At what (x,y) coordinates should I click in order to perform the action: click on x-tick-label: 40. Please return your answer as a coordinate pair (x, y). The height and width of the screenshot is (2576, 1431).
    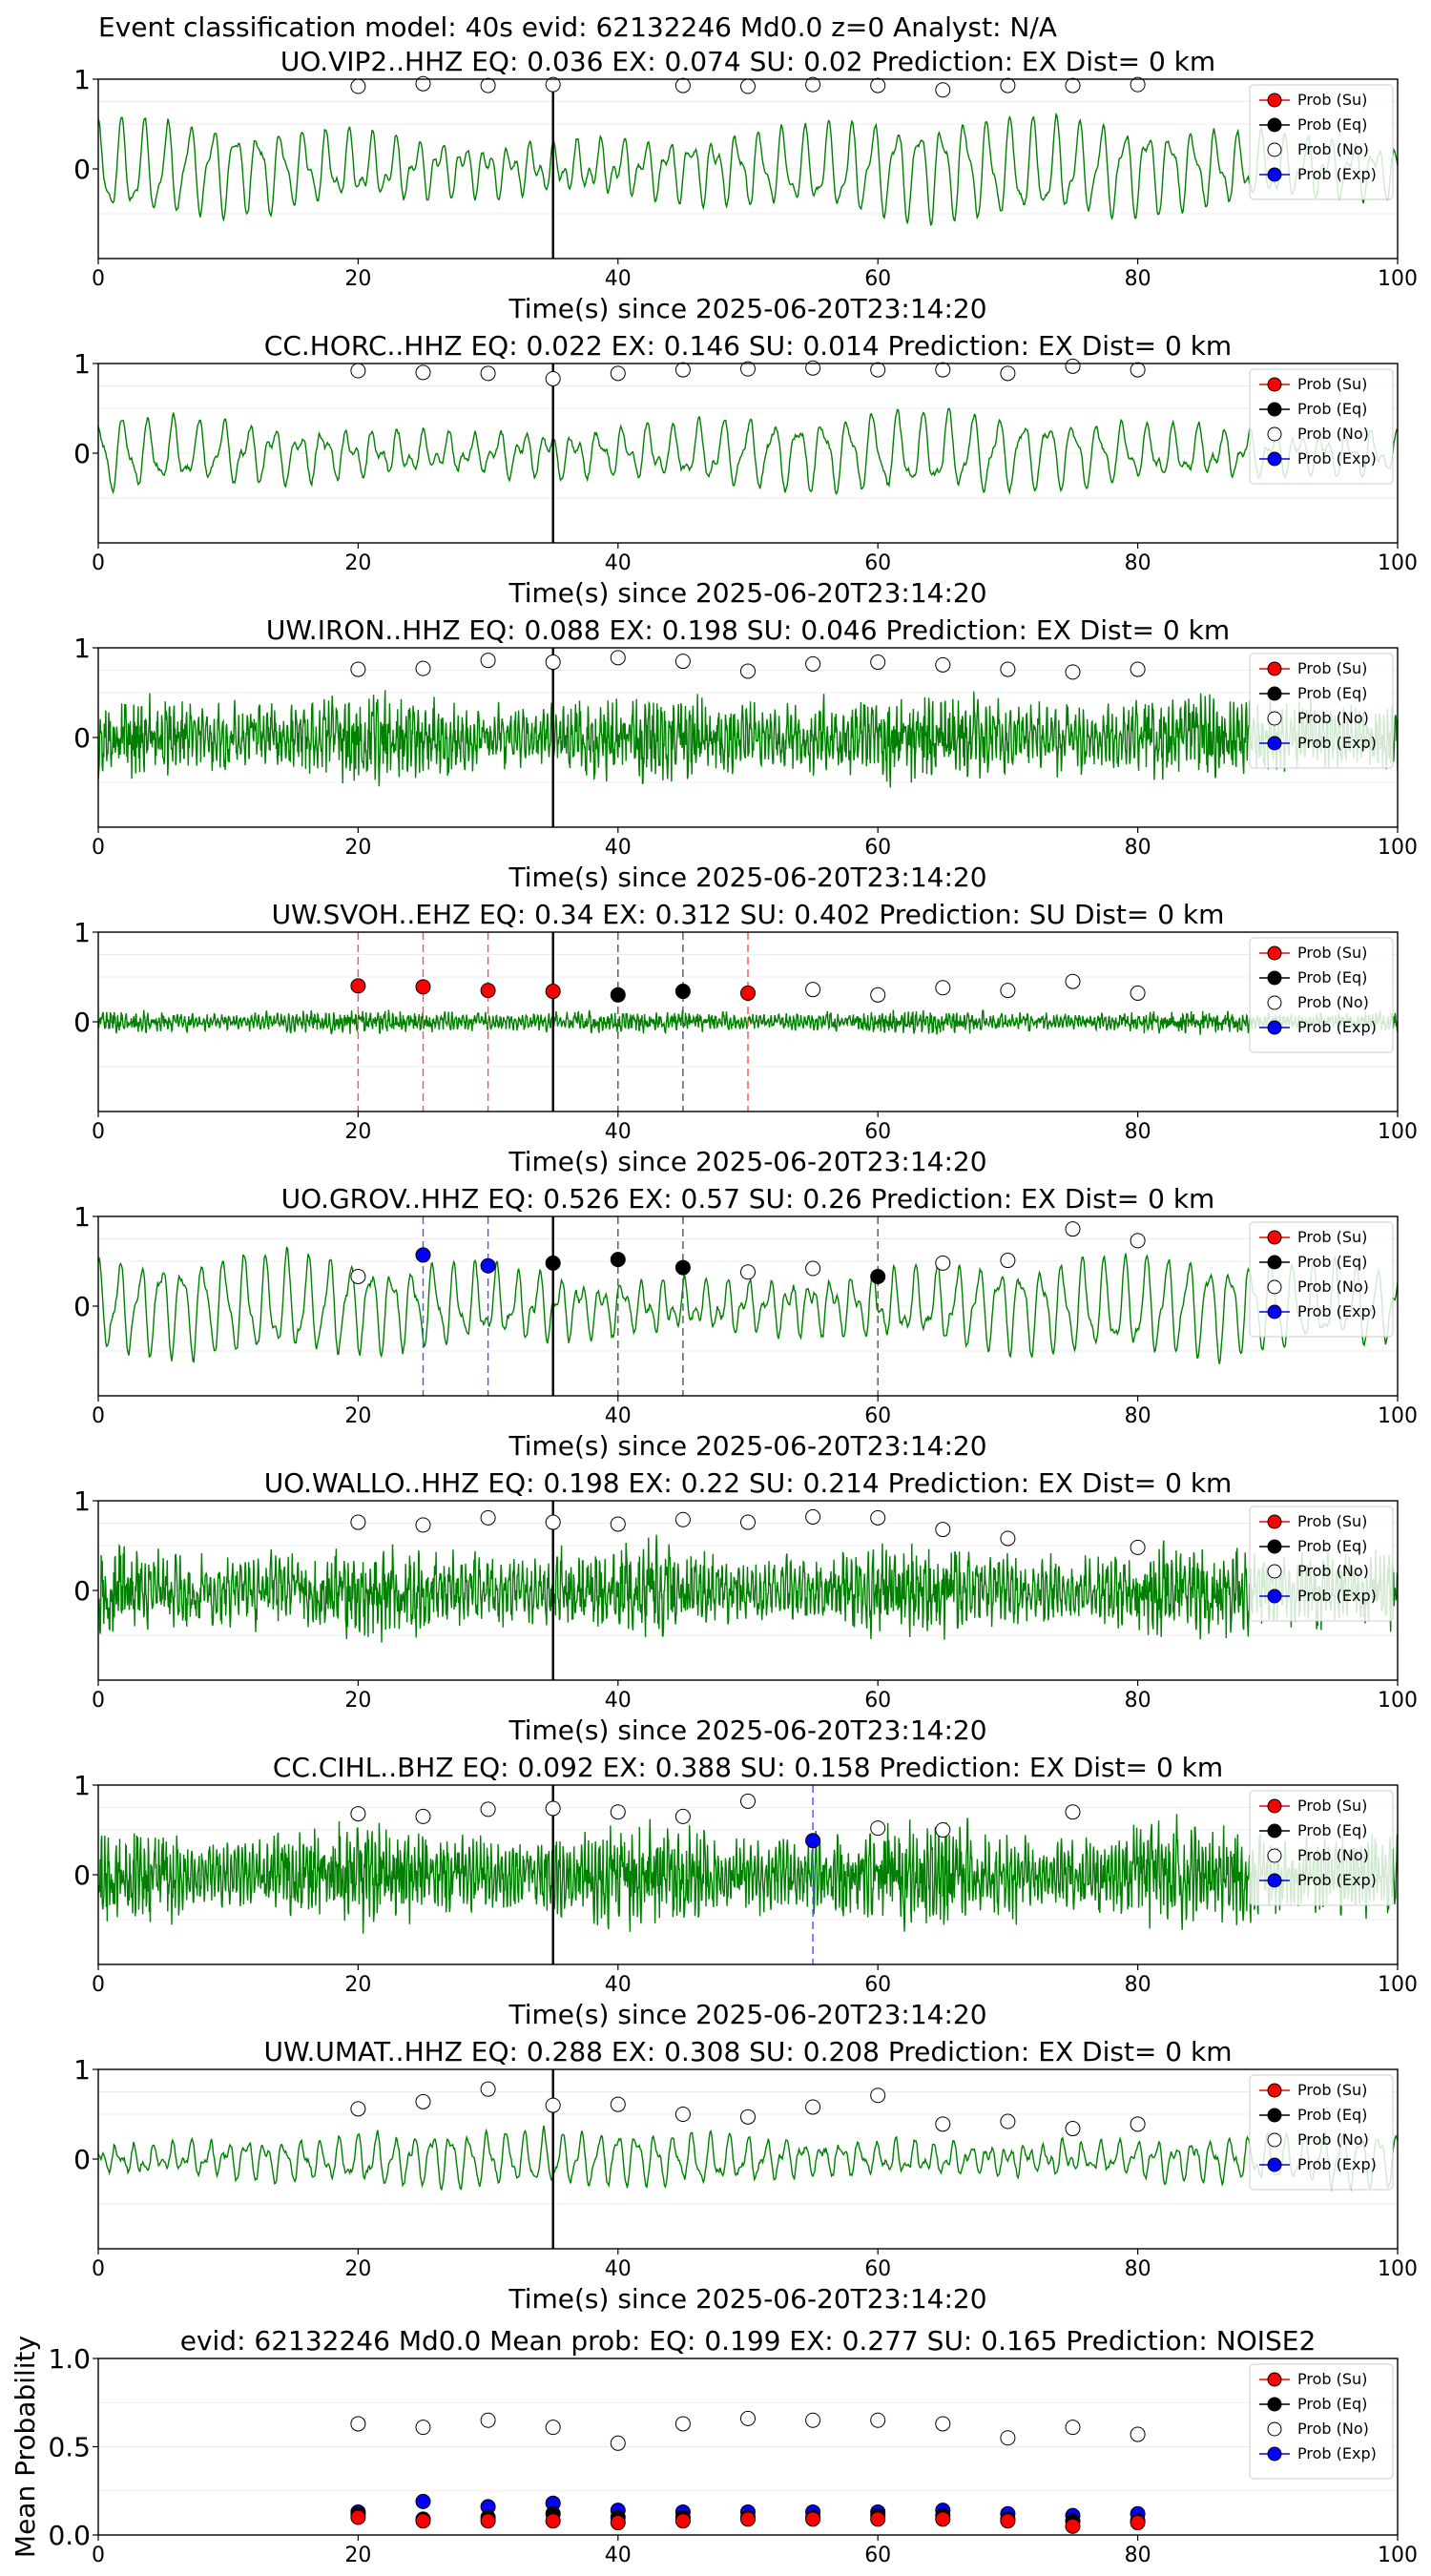
    Looking at the image, I should click on (618, 563).